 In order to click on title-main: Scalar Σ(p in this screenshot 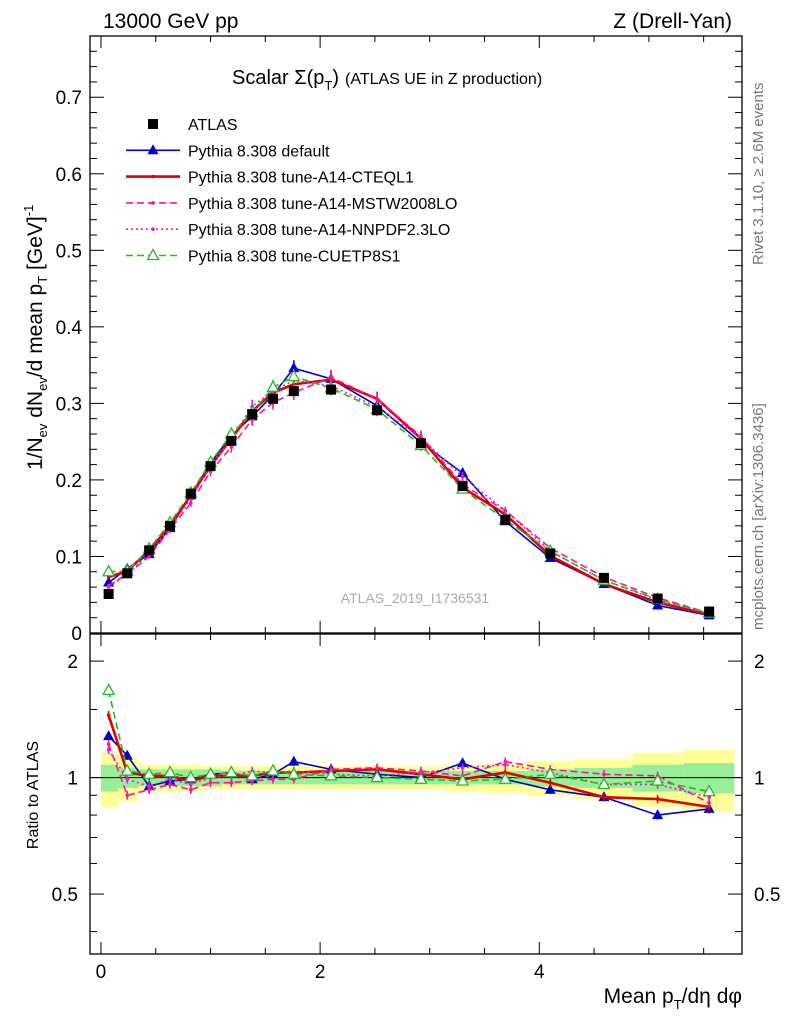, I will do `click(278, 78)`.